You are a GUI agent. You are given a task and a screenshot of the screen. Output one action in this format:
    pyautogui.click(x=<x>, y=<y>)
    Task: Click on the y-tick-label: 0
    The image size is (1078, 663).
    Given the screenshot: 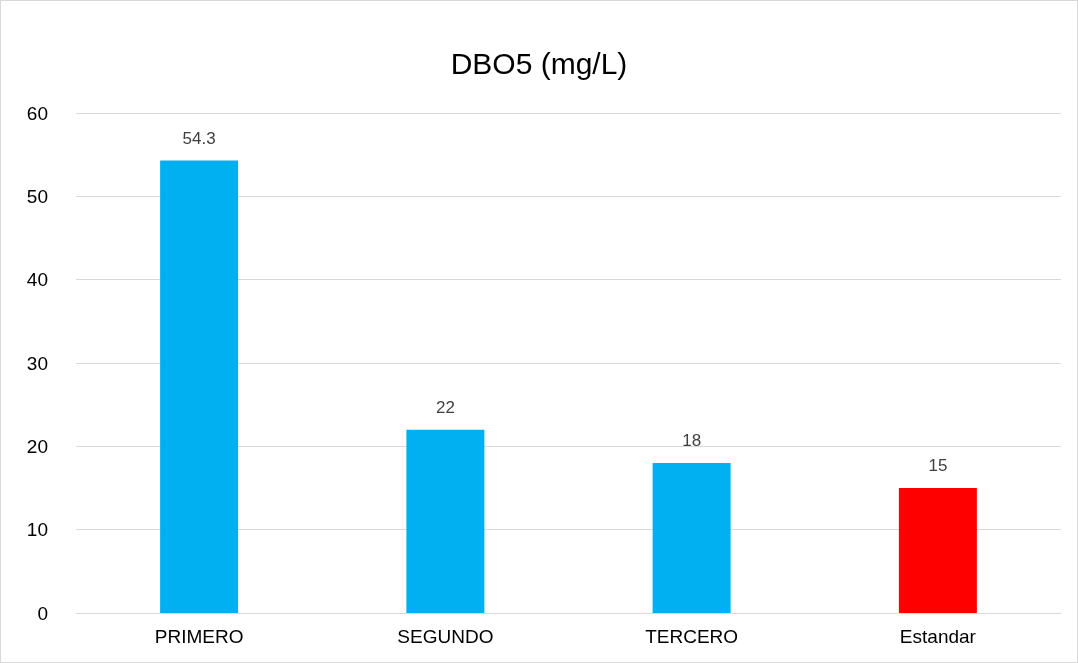 What is the action you would take?
    pyautogui.click(x=42, y=613)
    